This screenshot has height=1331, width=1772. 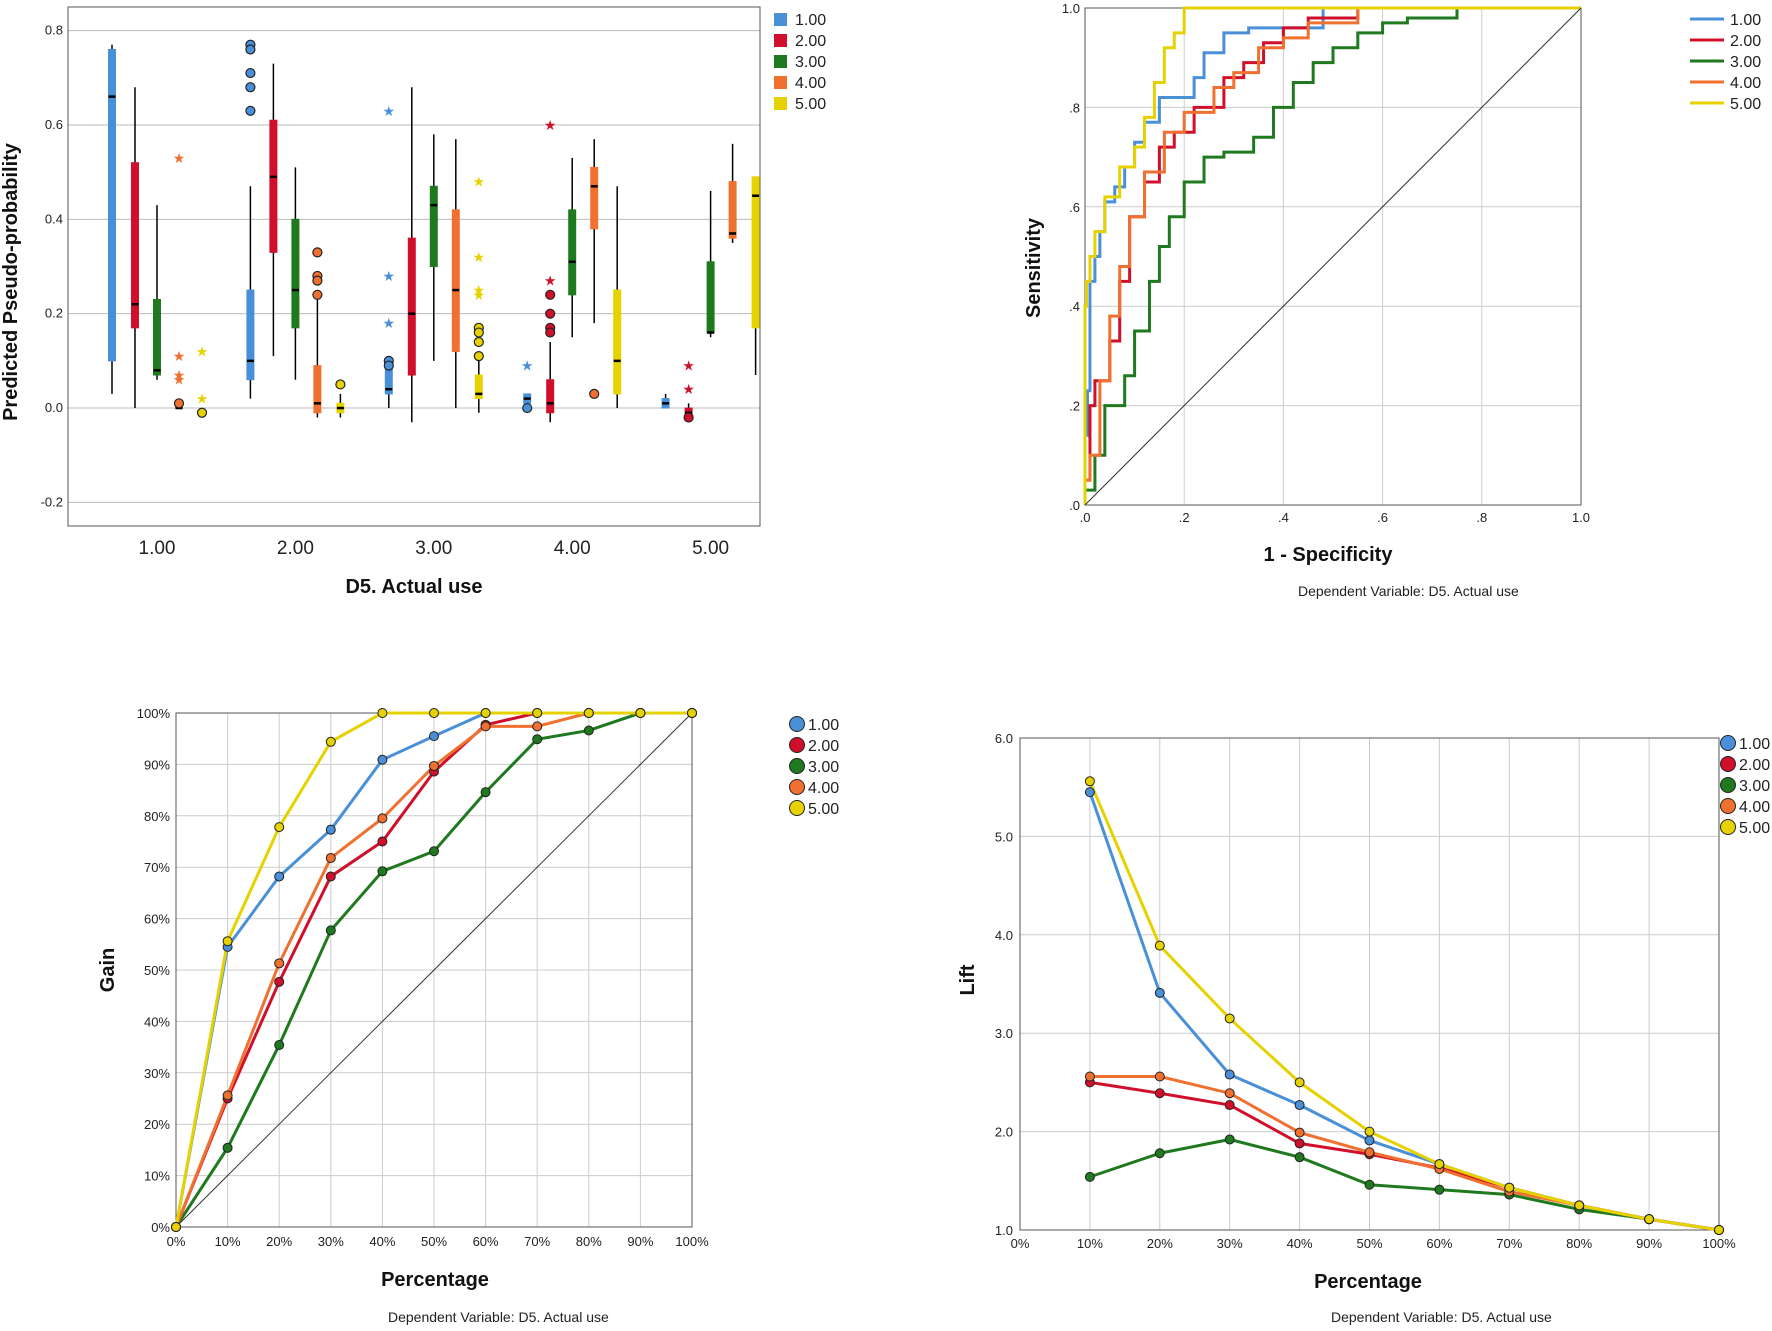 I want to click on box-2.00-5.00, so click(x=340, y=398).